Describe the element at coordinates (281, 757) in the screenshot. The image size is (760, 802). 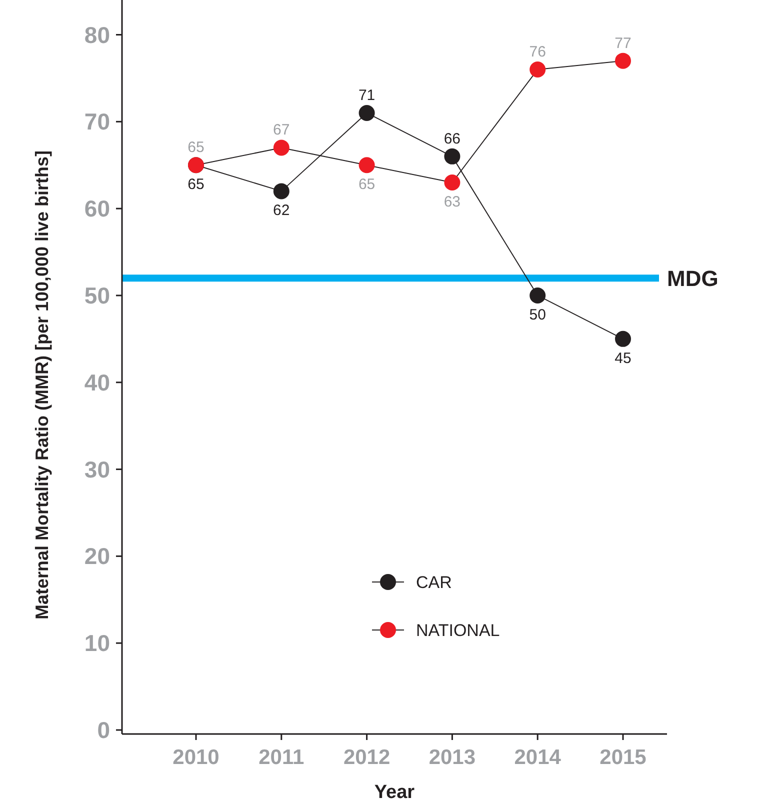
I see `x-tick-label: 2011` at that location.